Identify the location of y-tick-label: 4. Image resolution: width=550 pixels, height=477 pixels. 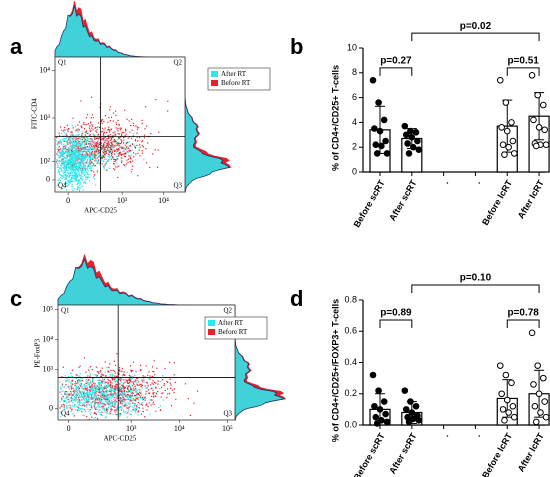
(354, 122).